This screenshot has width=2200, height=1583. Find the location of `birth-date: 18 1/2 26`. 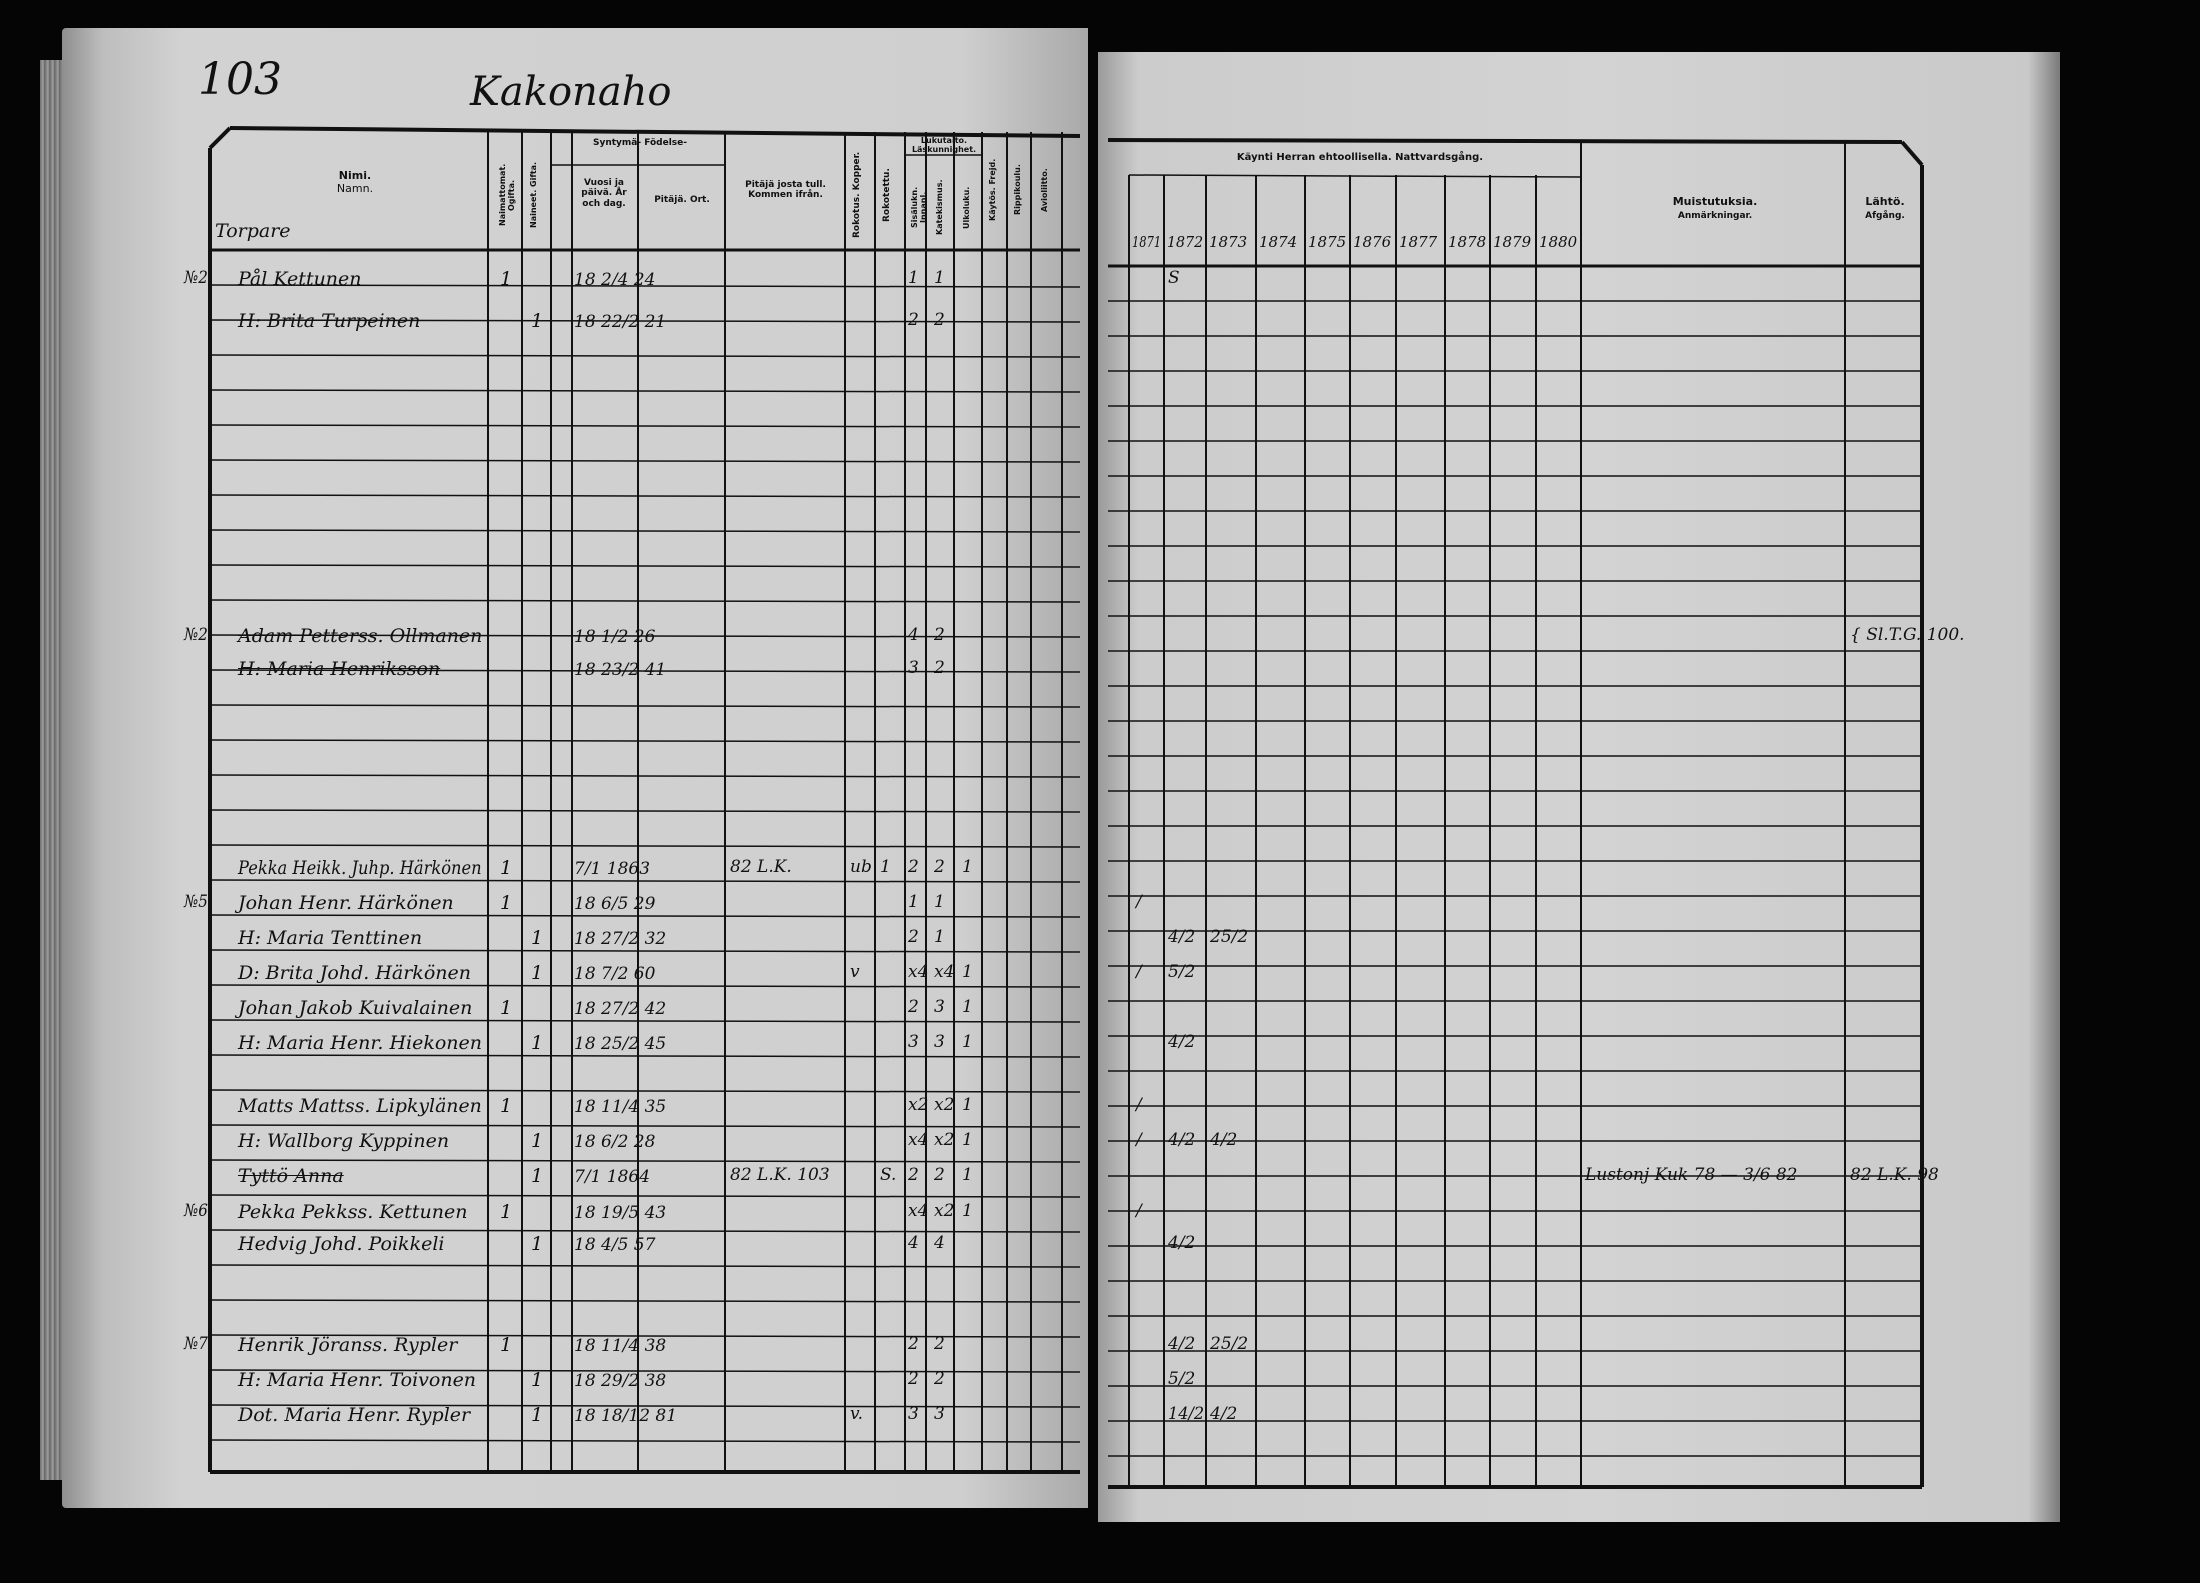

birth-date: 18 1/2 26 is located at coordinates (615, 637).